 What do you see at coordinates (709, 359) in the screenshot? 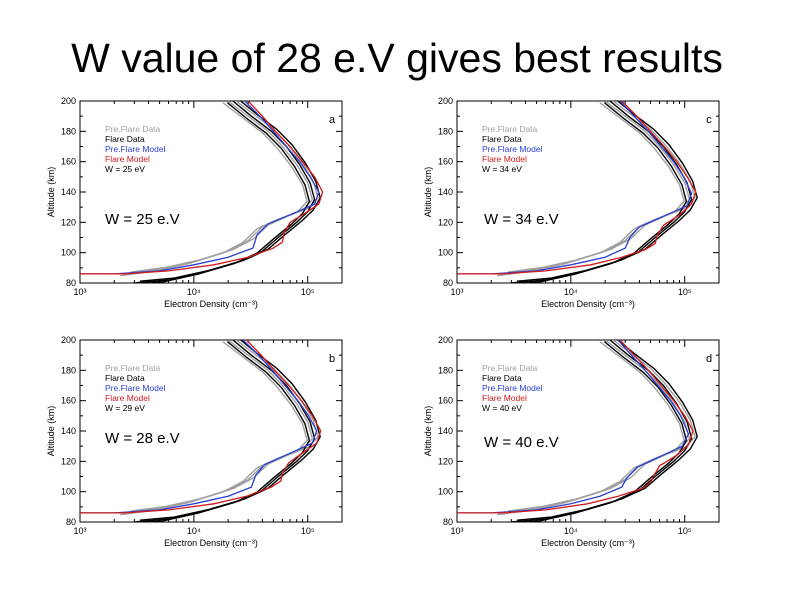
I see `panel-letter: d` at bounding box center [709, 359].